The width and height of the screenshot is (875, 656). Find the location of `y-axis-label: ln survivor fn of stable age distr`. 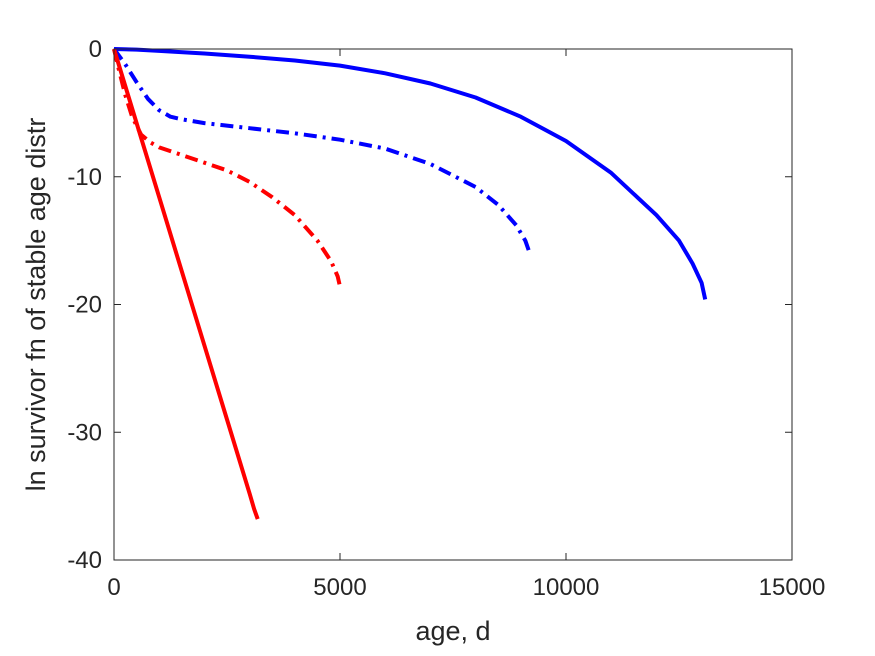

y-axis-label: ln survivor fn of stable age distr is located at coordinates (36, 305).